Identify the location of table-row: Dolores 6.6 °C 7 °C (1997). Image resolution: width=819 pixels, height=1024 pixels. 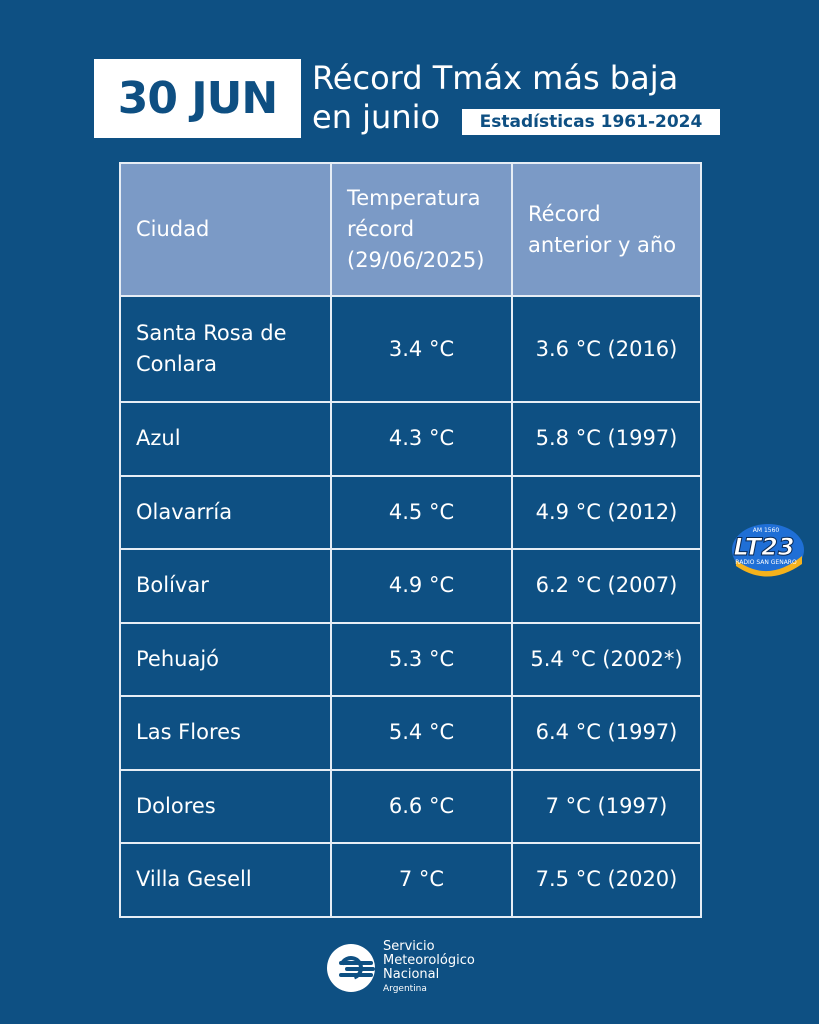
(410, 806).